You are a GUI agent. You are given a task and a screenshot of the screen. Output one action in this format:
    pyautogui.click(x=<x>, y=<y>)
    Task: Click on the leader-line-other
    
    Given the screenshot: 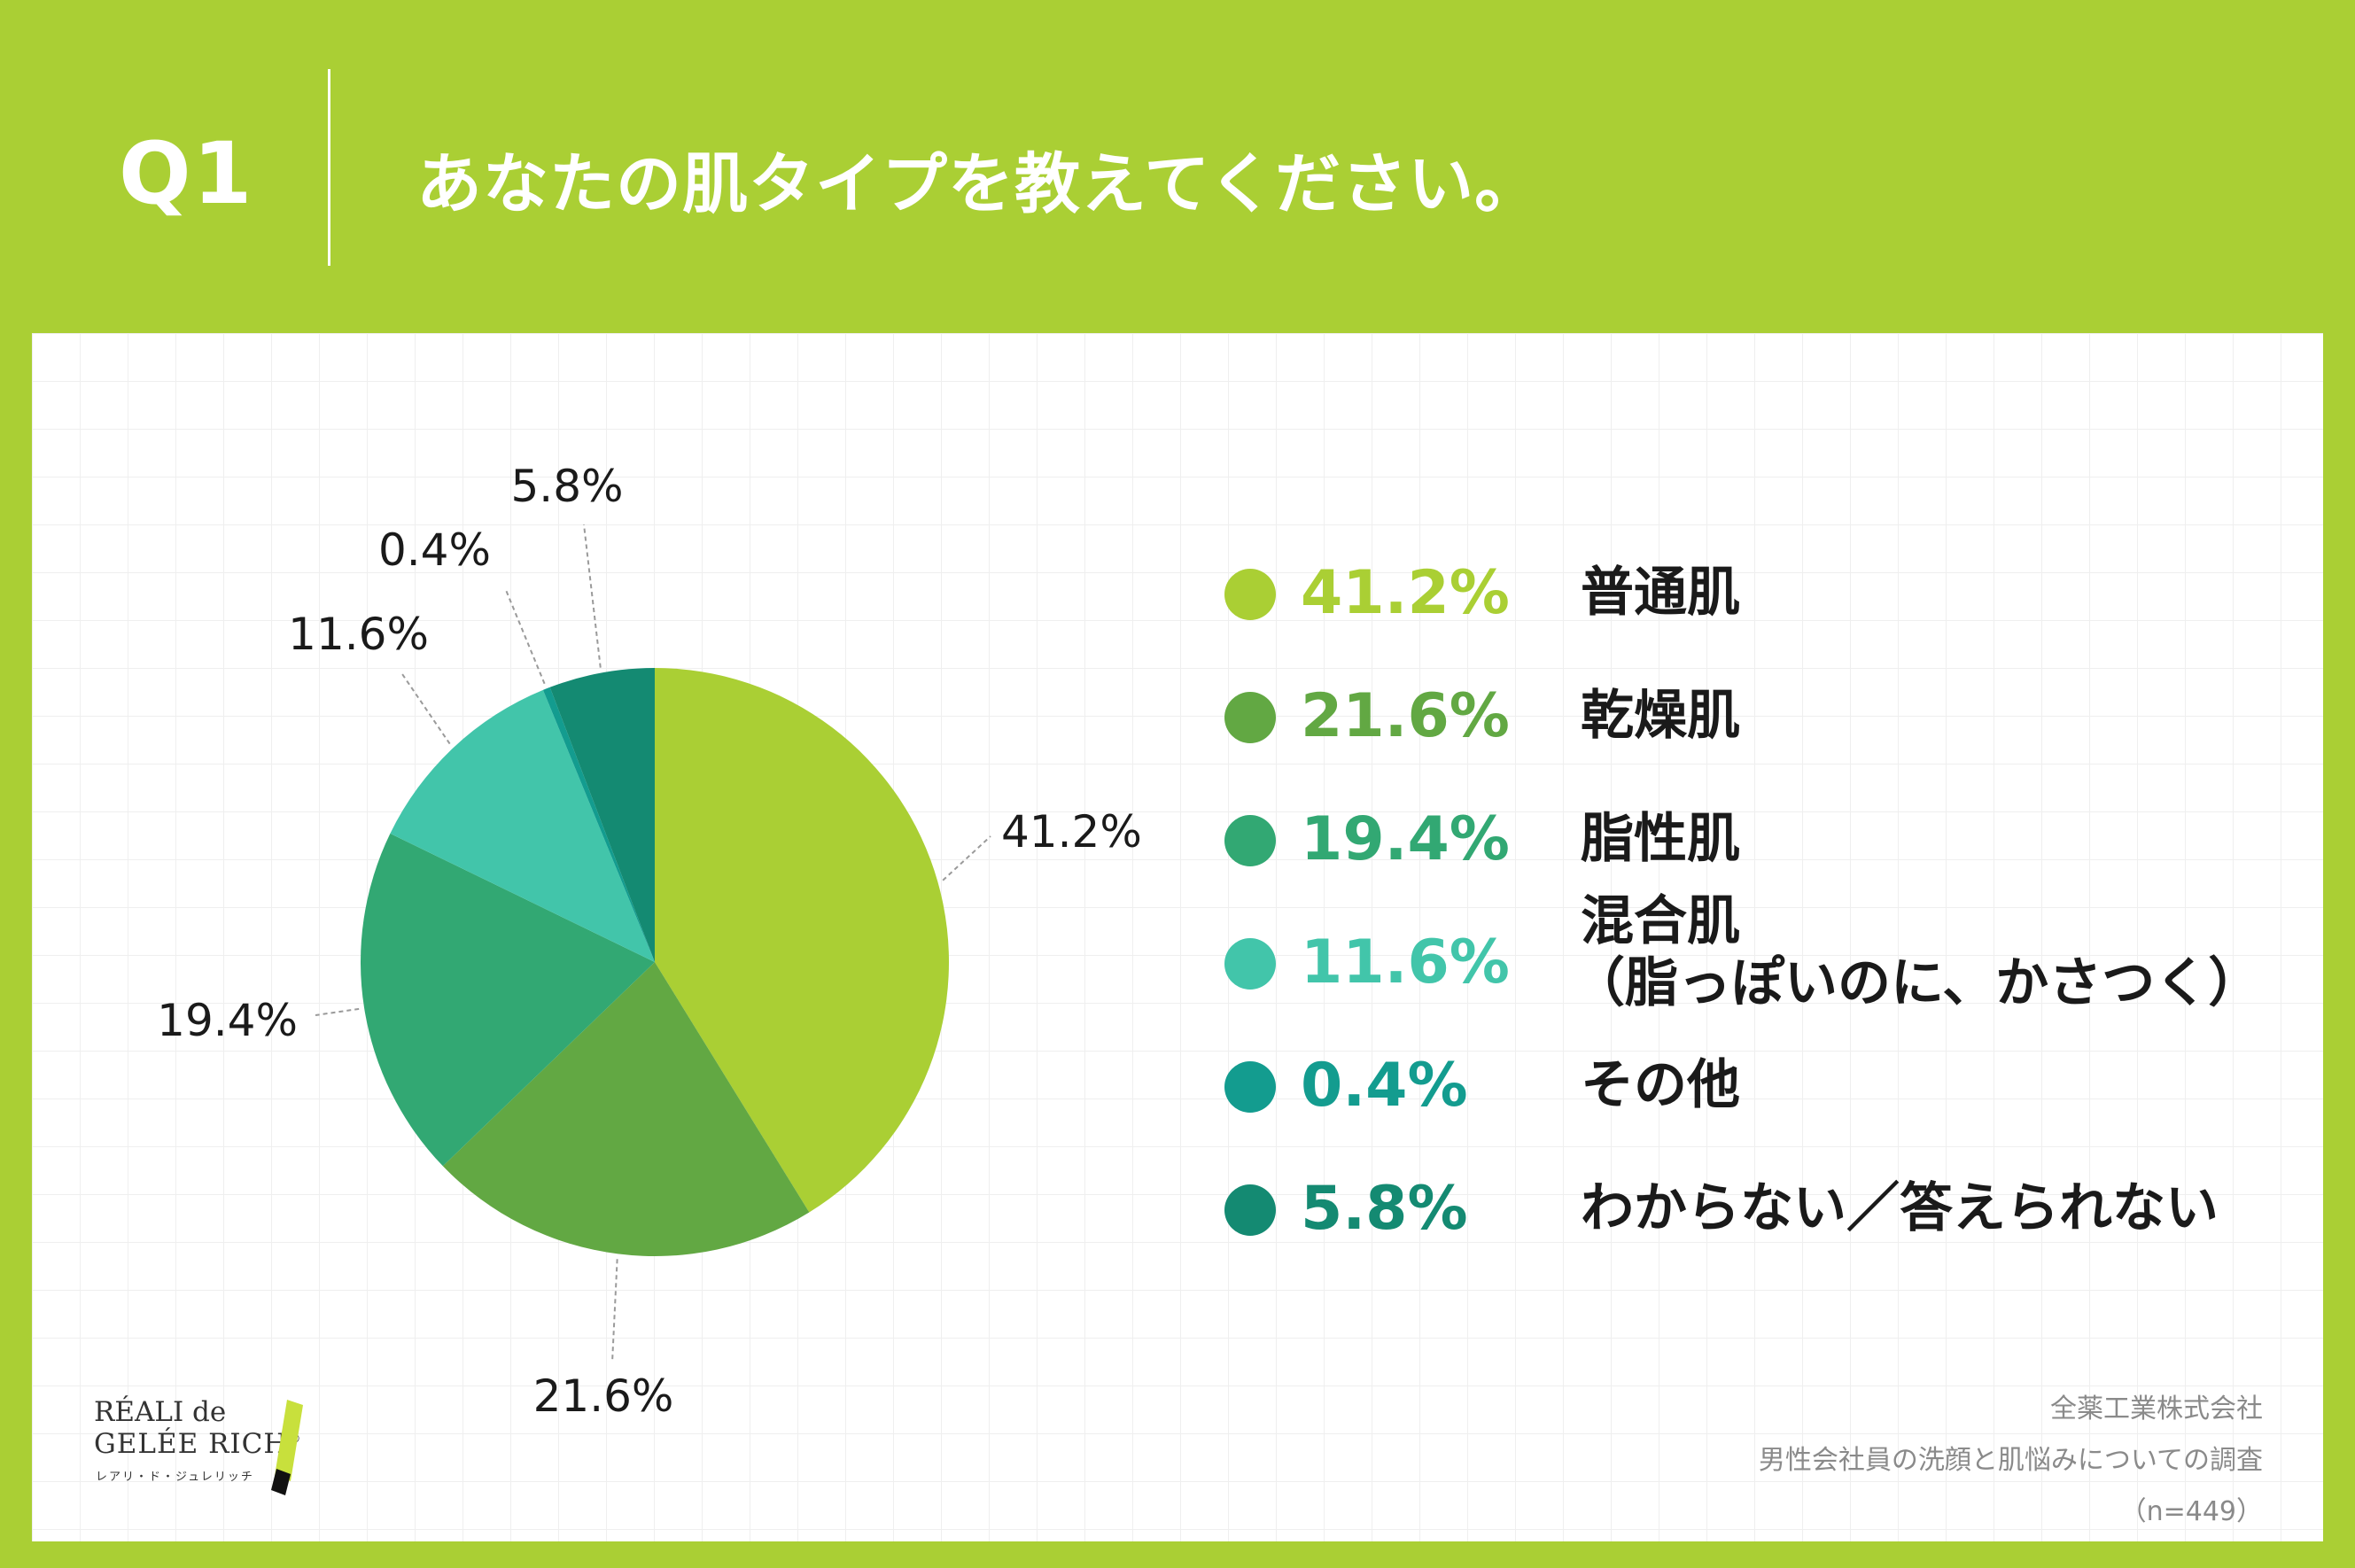 What is the action you would take?
    pyautogui.click(x=525, y=637)
    